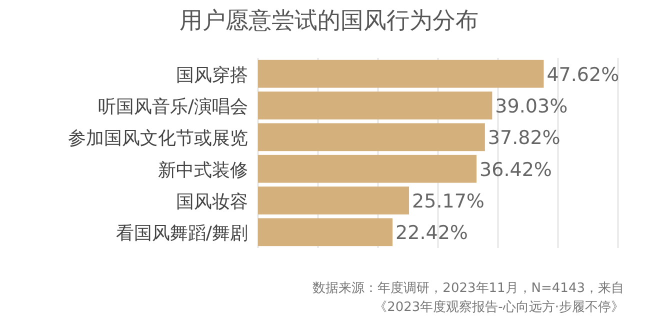 The height and width of the screenshot is (325, 658). Describe the element at coordinates (203, 170) in the screenshot. I see `y-tick-label: 新中式装修` at that location.